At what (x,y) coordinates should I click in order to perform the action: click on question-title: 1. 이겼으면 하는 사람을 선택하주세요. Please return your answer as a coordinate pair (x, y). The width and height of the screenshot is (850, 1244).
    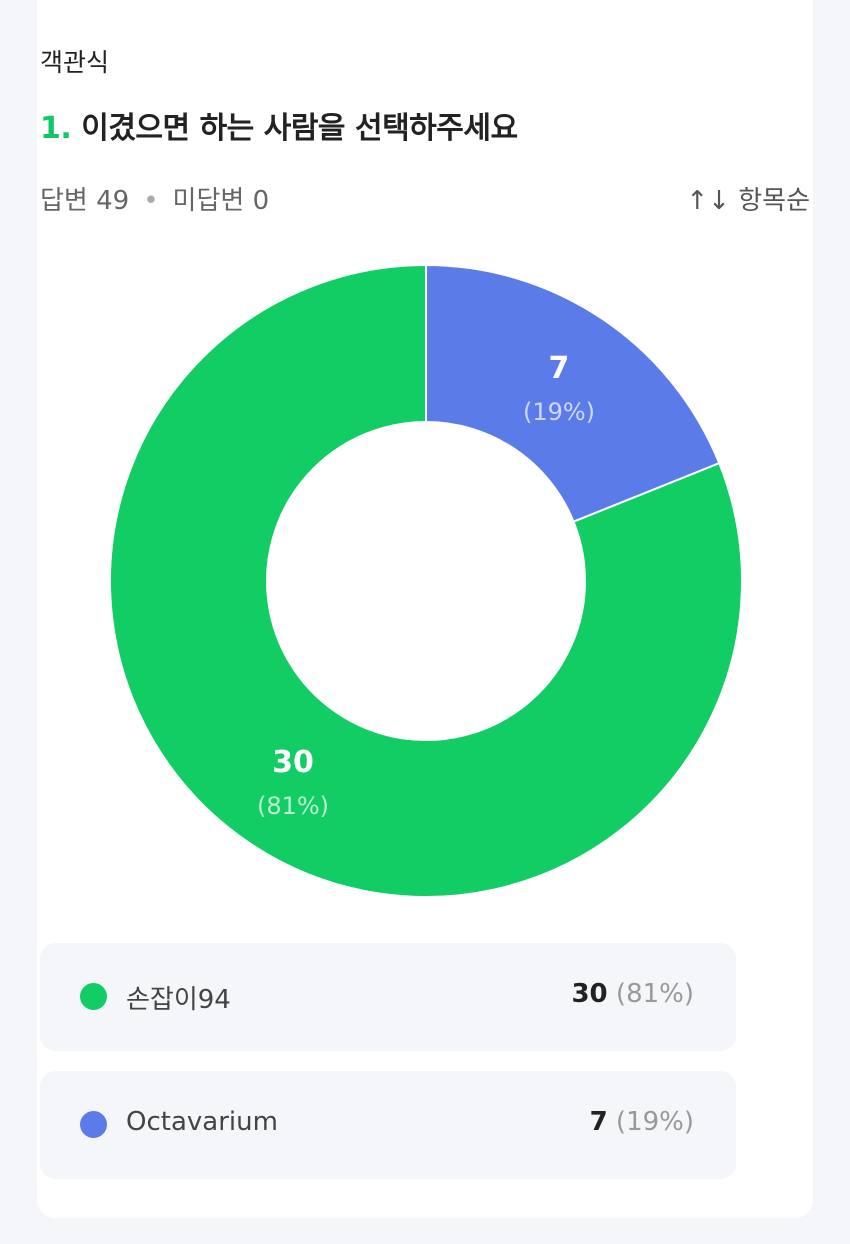
    Looking at the image, I should click on (279, 125).